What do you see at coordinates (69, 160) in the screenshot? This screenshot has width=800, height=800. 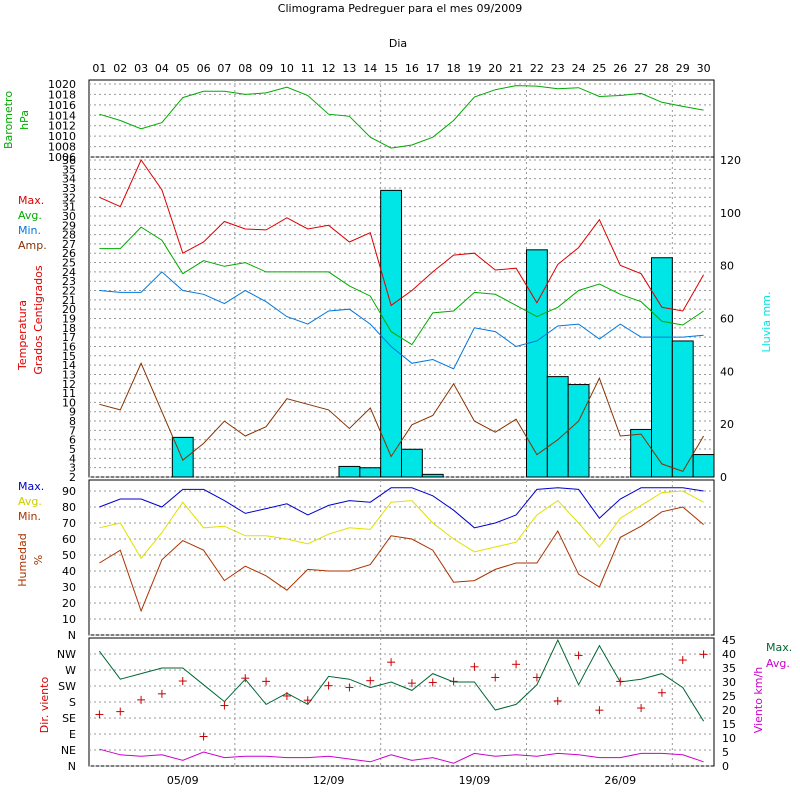 I see `temperature-tick-label: 36` at bounding box center [69, 160].